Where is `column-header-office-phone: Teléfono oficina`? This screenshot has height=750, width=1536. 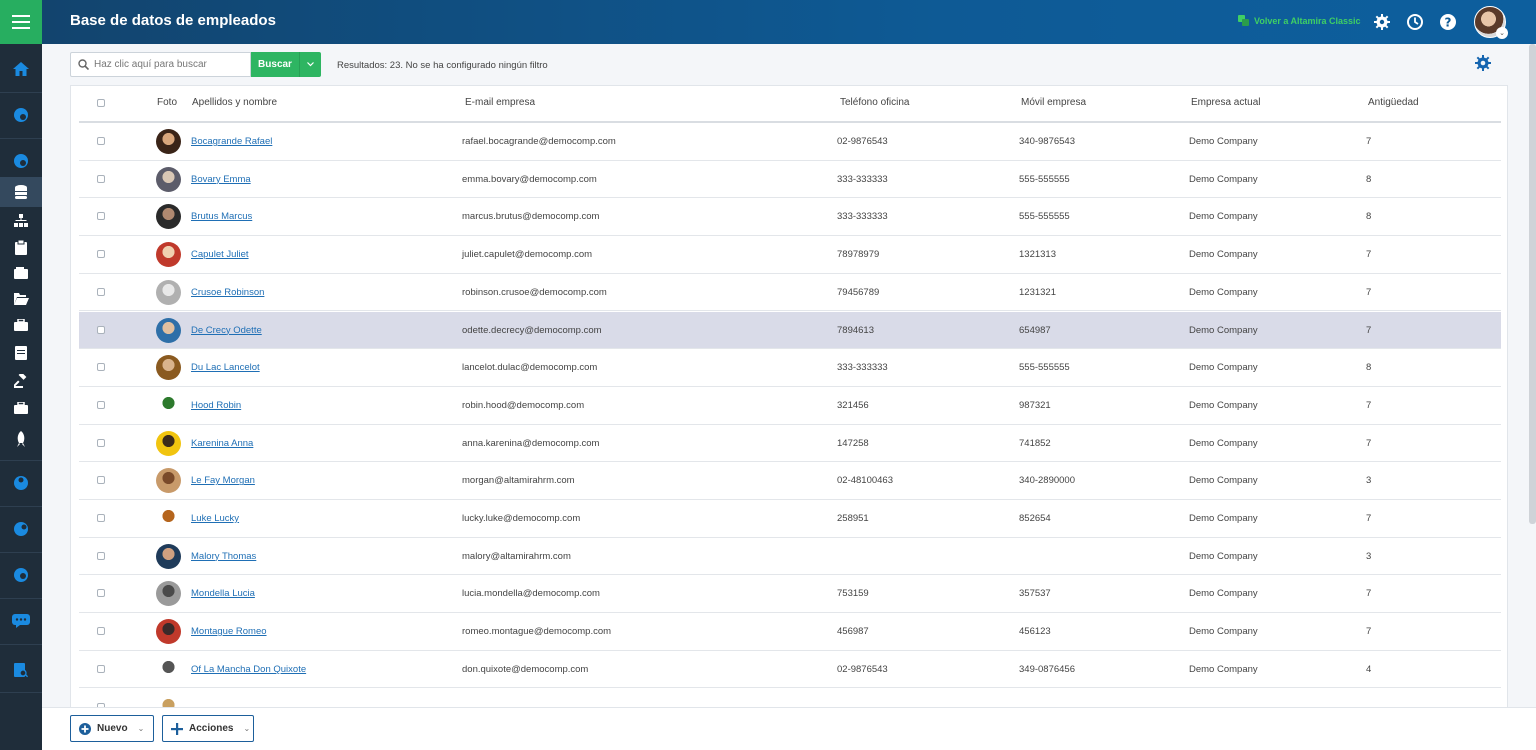 column-header-office-phone: Teléfono oficina is located at coordinates (875, 102).